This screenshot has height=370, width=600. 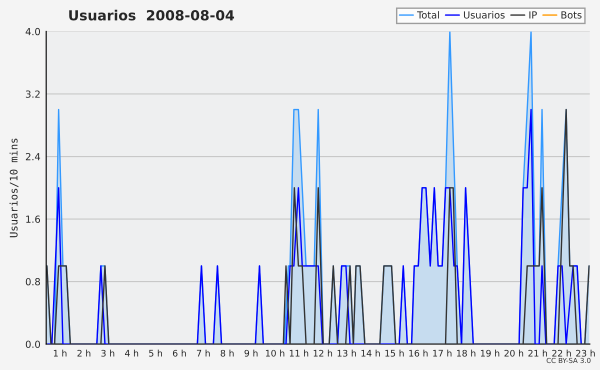 What do you see at coordinates (275, 353) in the screenshot?
I see `x-tick-label: 10 h` at bounding box center [275, 353].